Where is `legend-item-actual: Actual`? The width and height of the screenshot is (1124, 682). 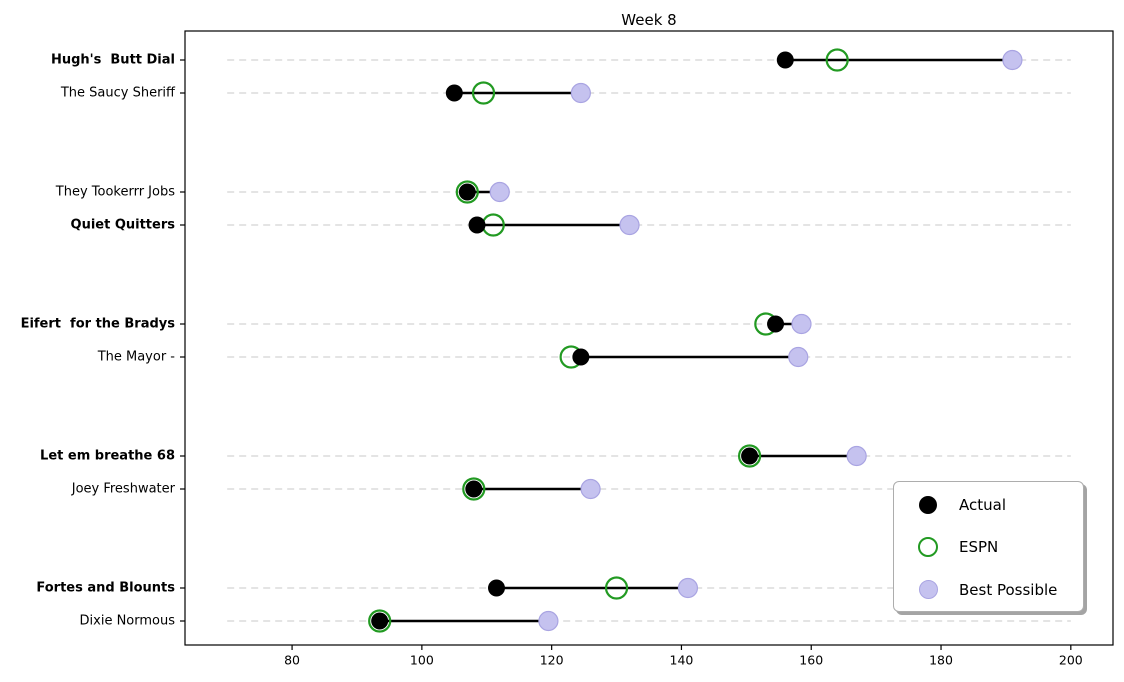
legend-item-actual: Actual is located at coordinates (995, 504).